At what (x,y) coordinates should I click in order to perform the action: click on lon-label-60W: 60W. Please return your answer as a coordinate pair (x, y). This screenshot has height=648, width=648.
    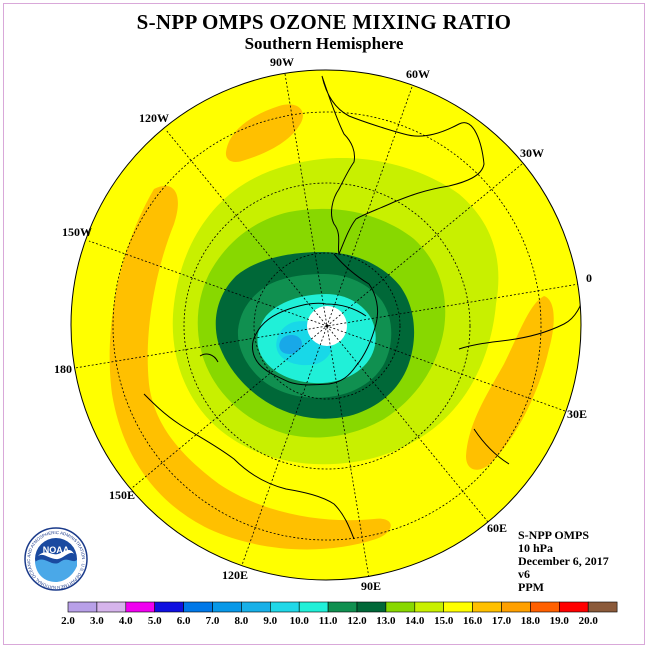
    Looking at the image, I should click on (418, 74).